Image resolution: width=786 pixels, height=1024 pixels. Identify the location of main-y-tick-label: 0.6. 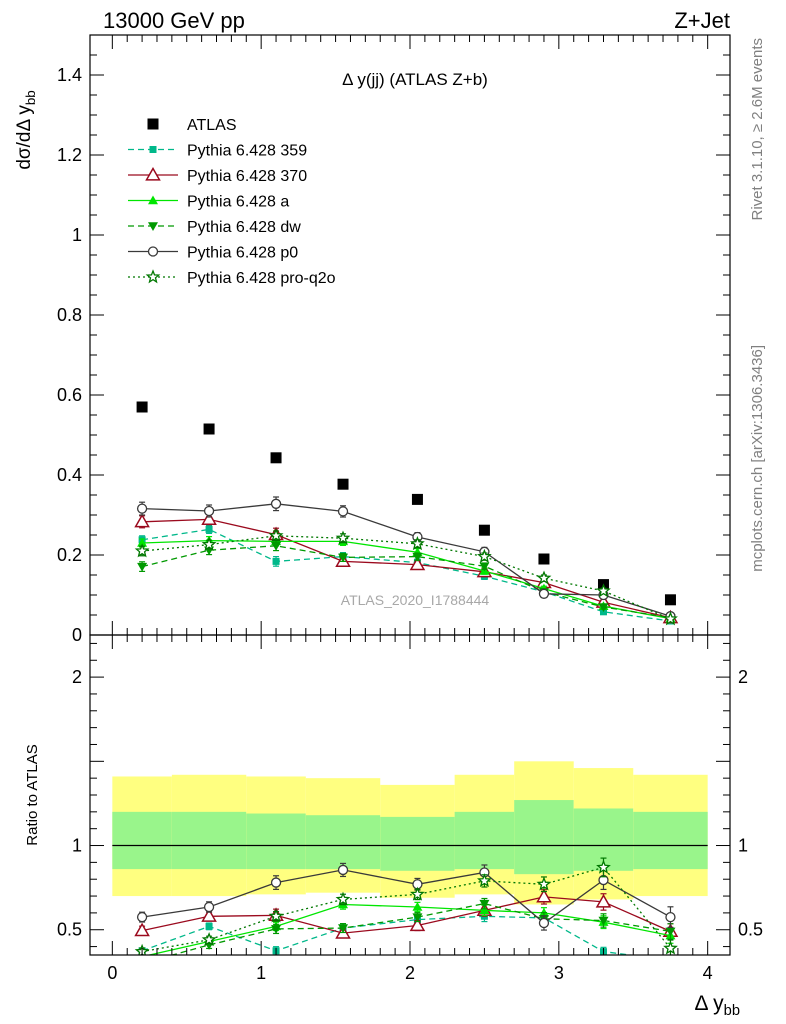
(69, 395).